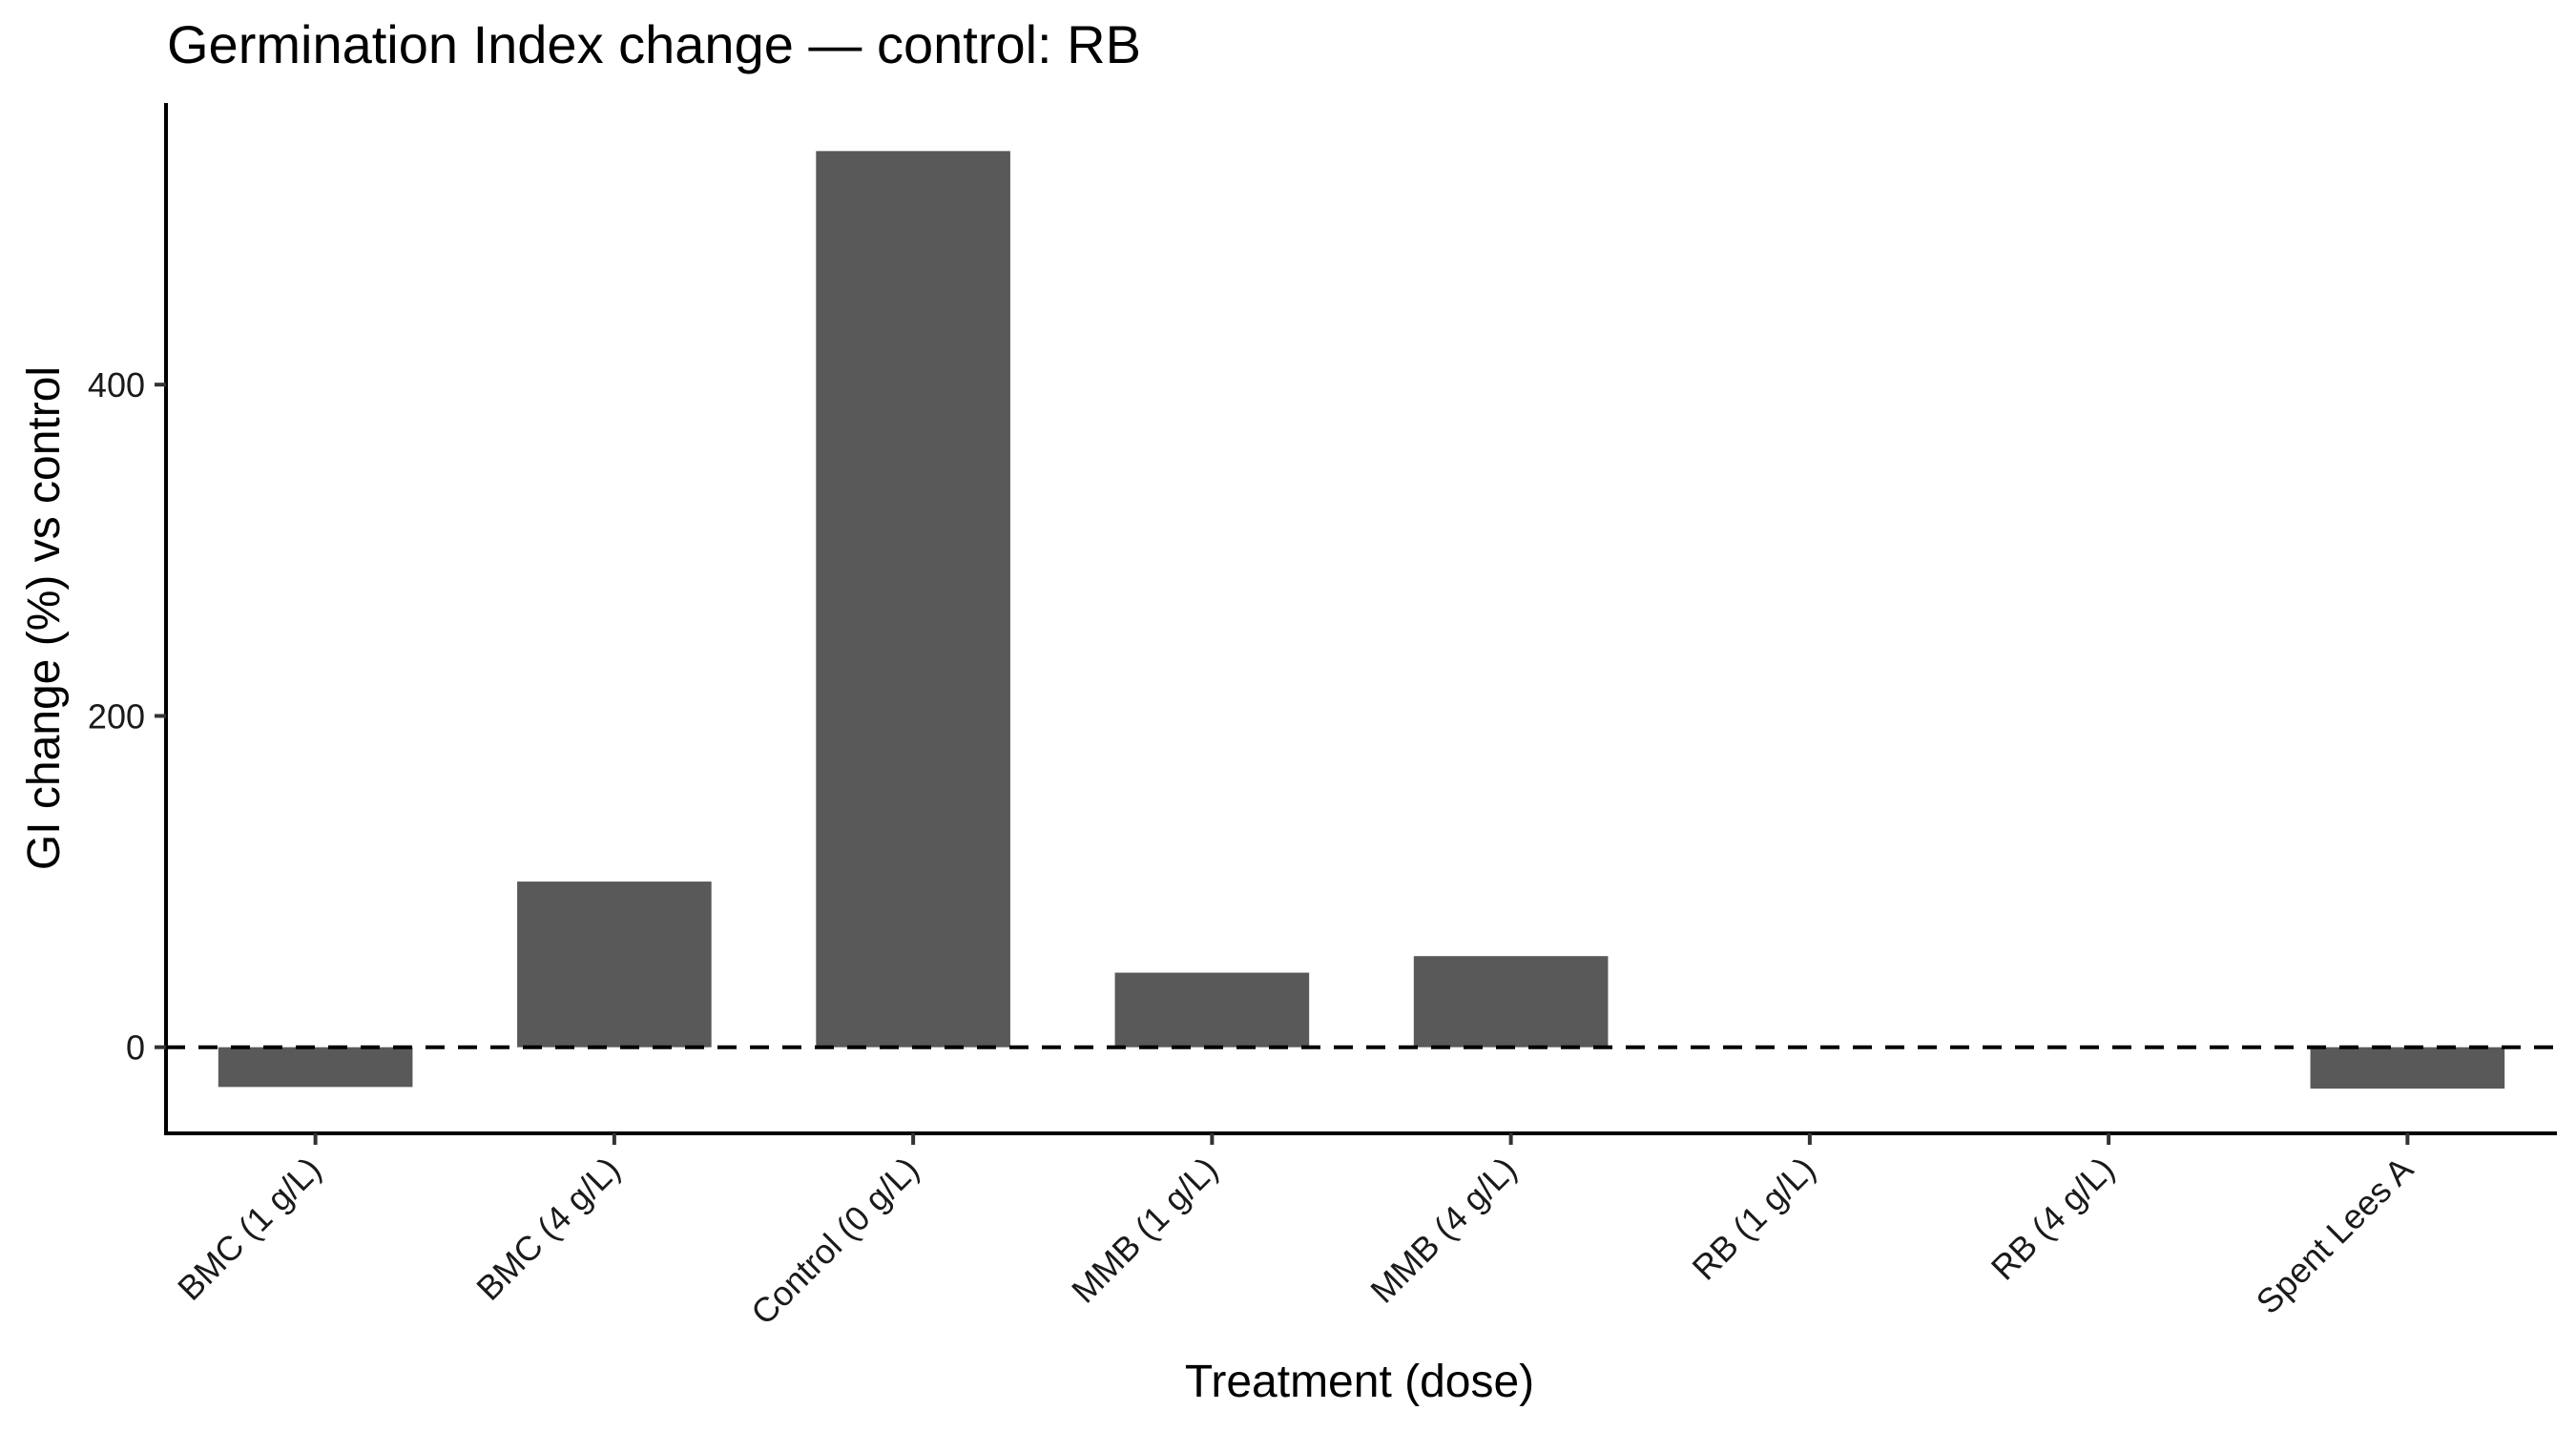 This screenshot has width=2576, height=1431. What do you see at coordinates (135, 1048) in the screenshot?
I see `y-tick-label: 0` at bounding box center [135, 1048].